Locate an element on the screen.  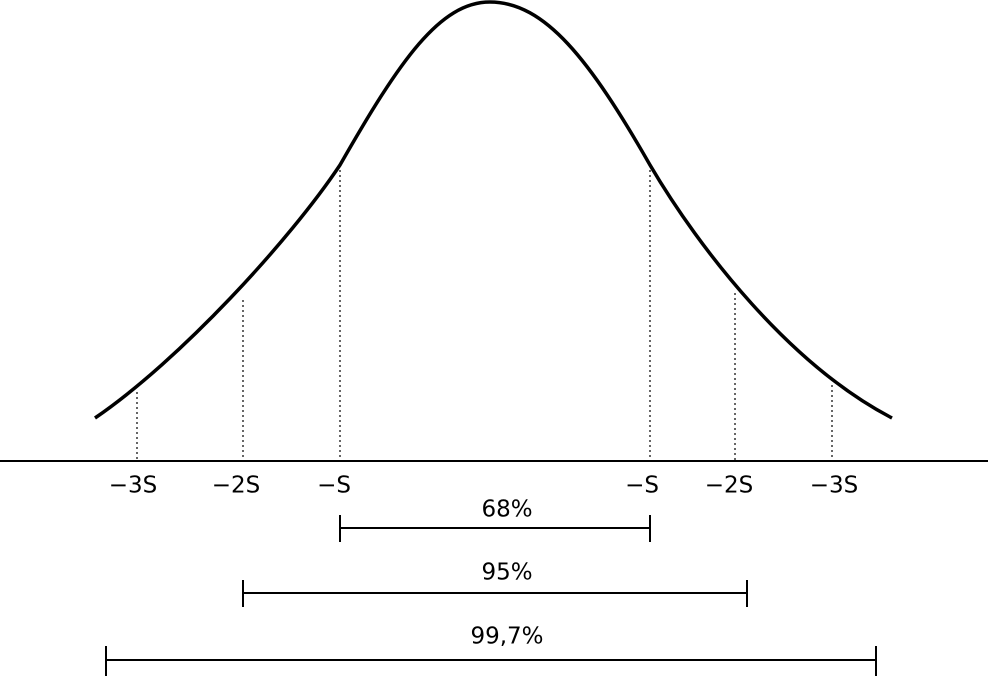
range-label: 95% is located at coordinates (506, 573).